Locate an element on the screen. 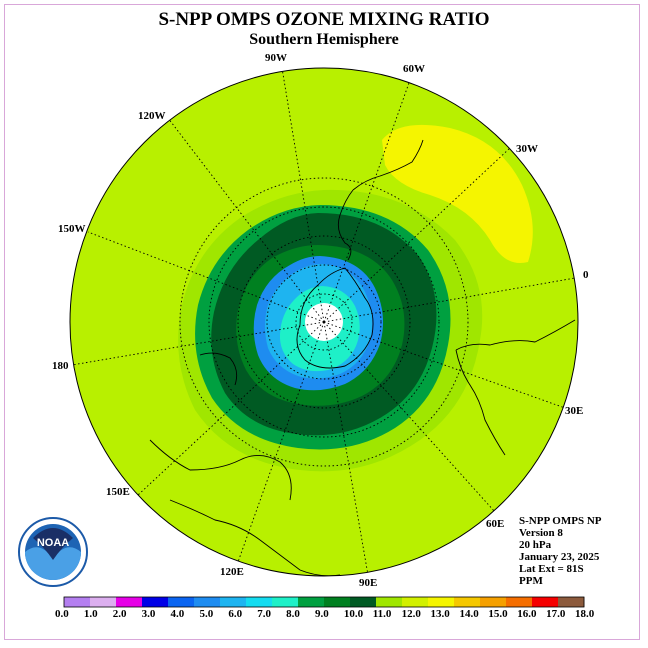 This screenshot has height=648, width=648. colorbar-tick-label: 3.0 is located at coordinates (148, 614).